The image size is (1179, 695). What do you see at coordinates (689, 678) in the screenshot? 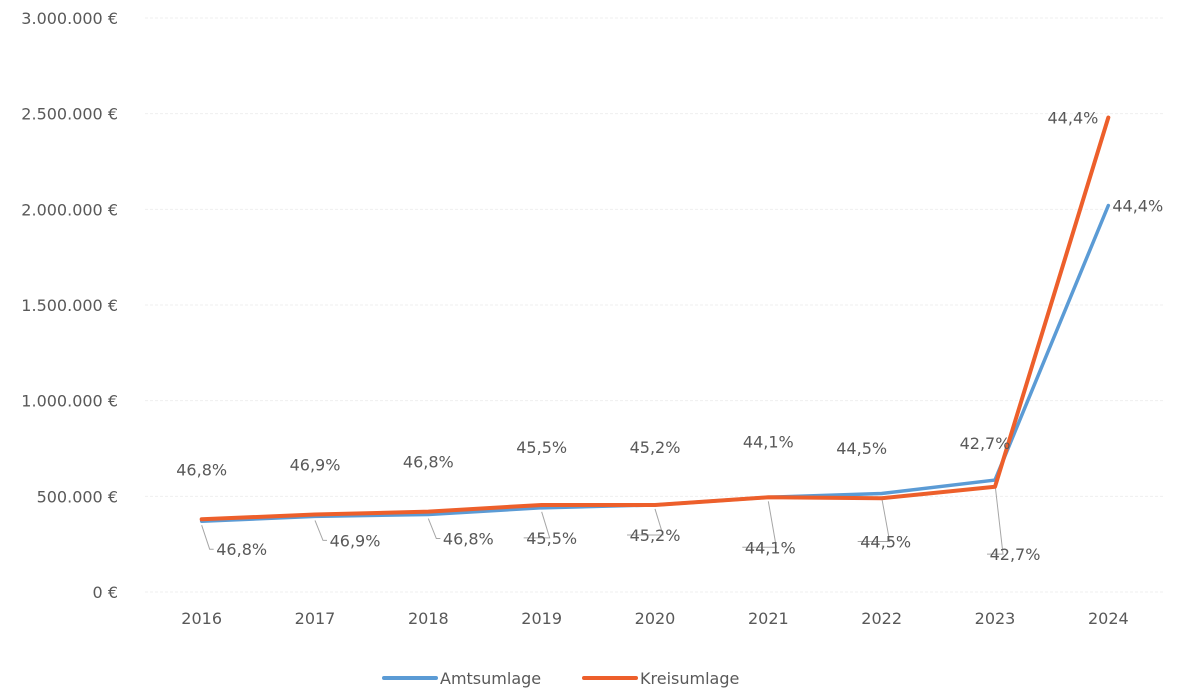
I see `legend-label-kreisumlage: Kreisumlage` at bounding box center [689, 678].